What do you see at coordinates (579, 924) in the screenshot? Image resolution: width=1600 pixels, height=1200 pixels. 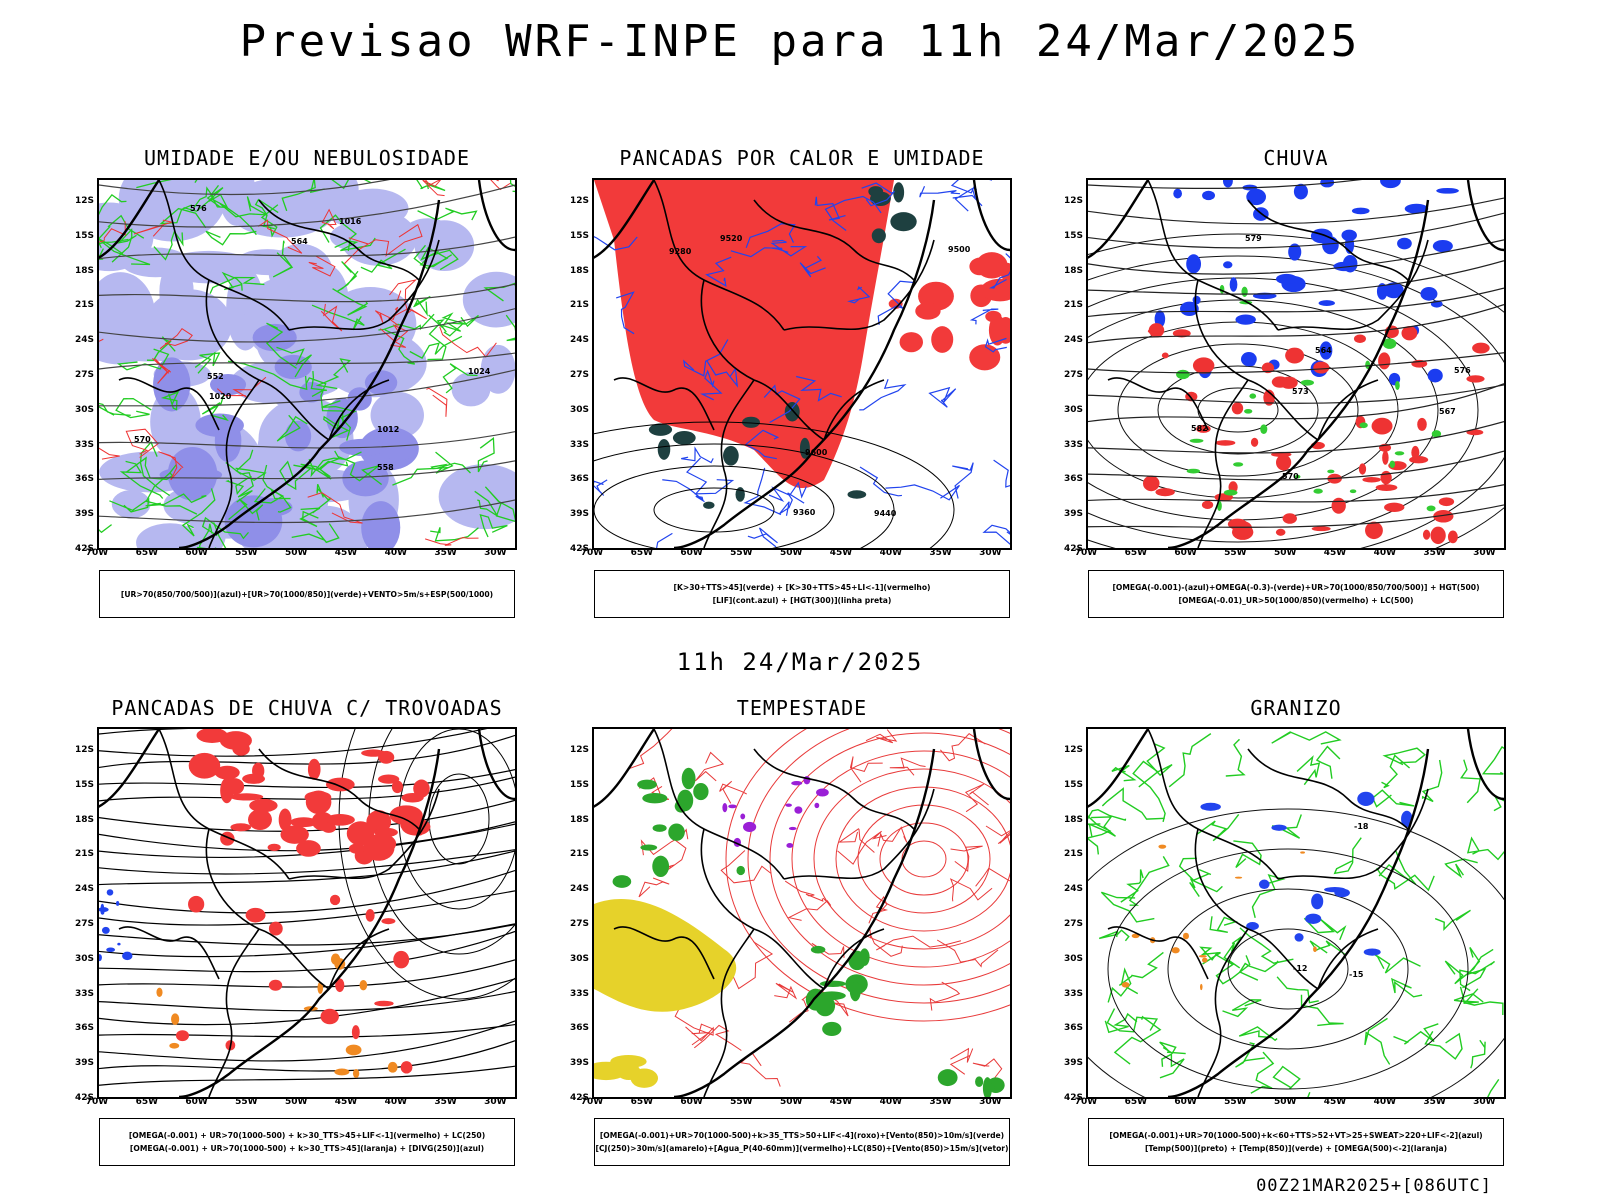 I see `lat-tick-label: 27S` at bounding box center [579, 924].